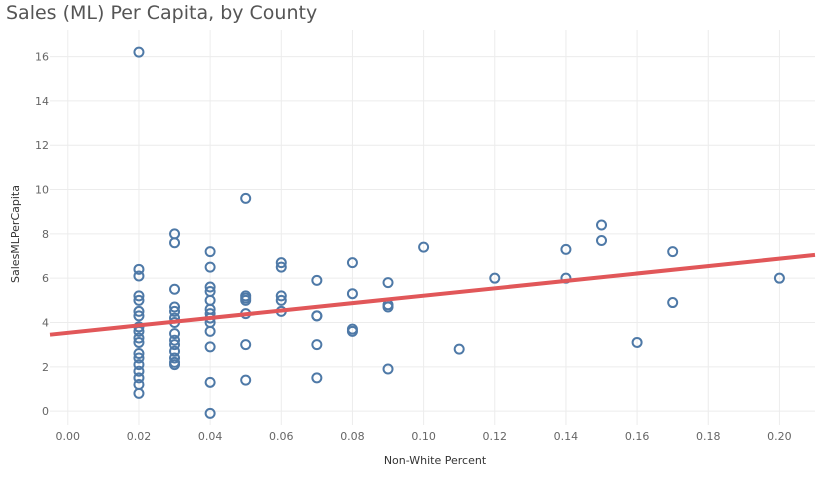 Image resolution: width=821 pixels, height=485 pixels. Describe the element at coordinates (637, 436) in the screenshot. I see `x-tick-label: 0.16` at that location.